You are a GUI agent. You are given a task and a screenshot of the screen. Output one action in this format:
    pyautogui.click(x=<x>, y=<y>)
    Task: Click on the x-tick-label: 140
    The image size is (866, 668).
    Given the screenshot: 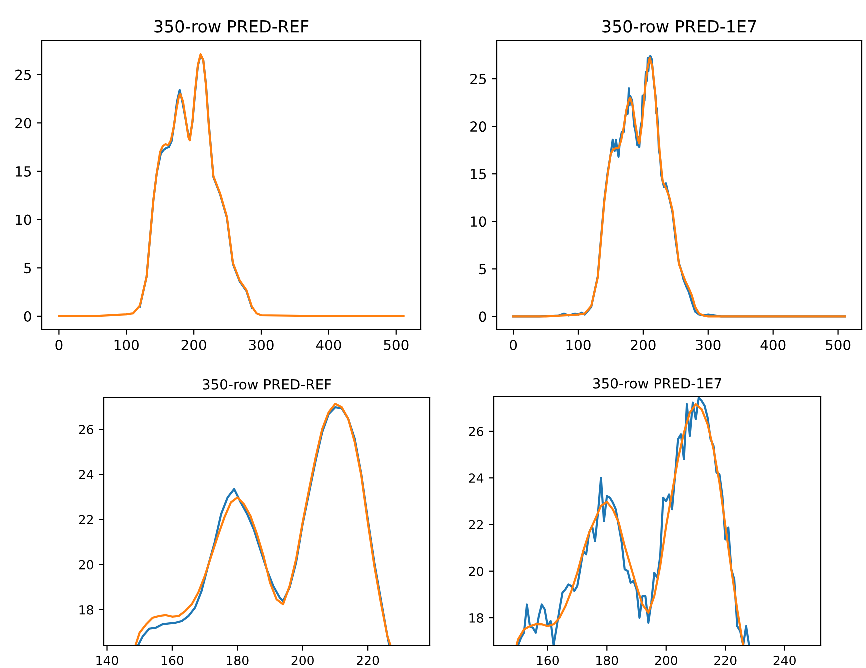 What is the action you would take?
    pyautogui.click(x=107, y=661)
    